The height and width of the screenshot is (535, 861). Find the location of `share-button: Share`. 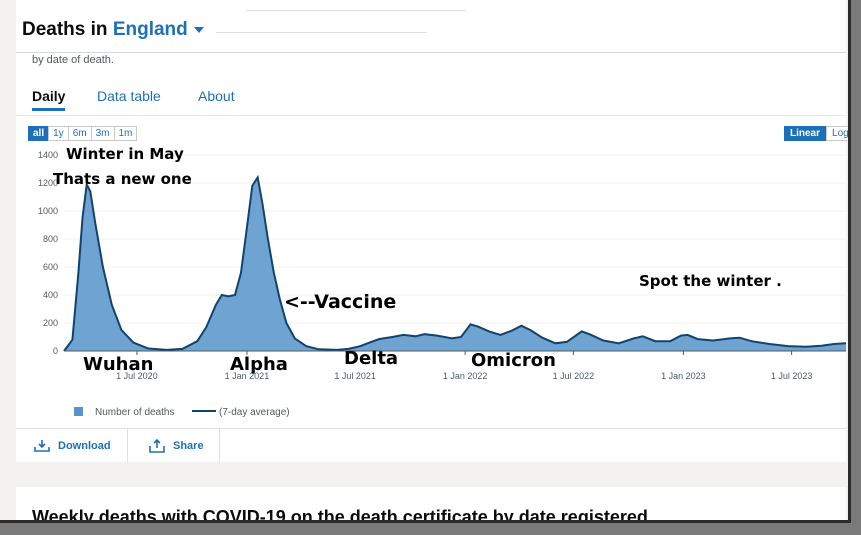

share-button: Share is located at coordinates (176, 446).